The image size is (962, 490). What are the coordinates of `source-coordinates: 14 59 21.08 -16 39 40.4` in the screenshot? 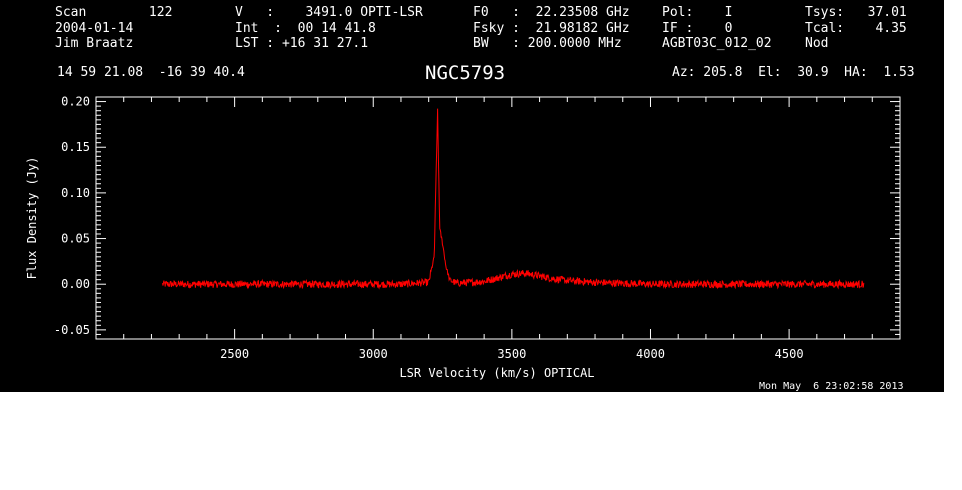 It's located at (151, 72).